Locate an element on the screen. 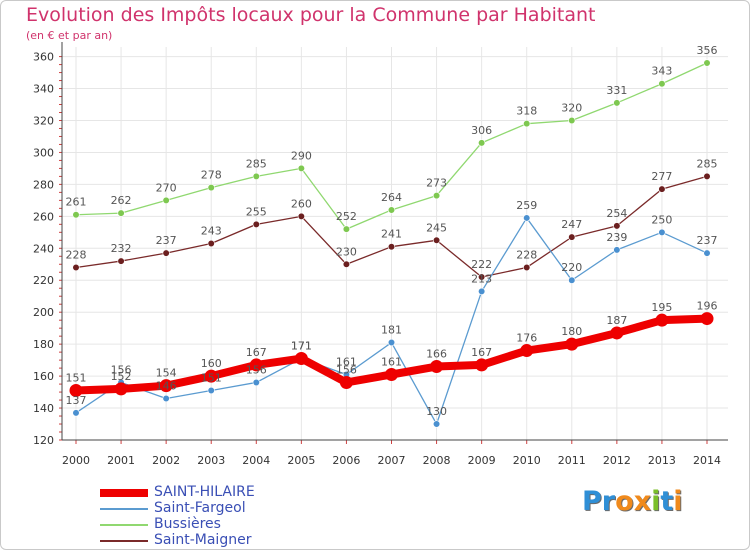 This screenshot has height=550, width=750. data-point-saint-fargeol-2014 is located at coordinates (707, 253).